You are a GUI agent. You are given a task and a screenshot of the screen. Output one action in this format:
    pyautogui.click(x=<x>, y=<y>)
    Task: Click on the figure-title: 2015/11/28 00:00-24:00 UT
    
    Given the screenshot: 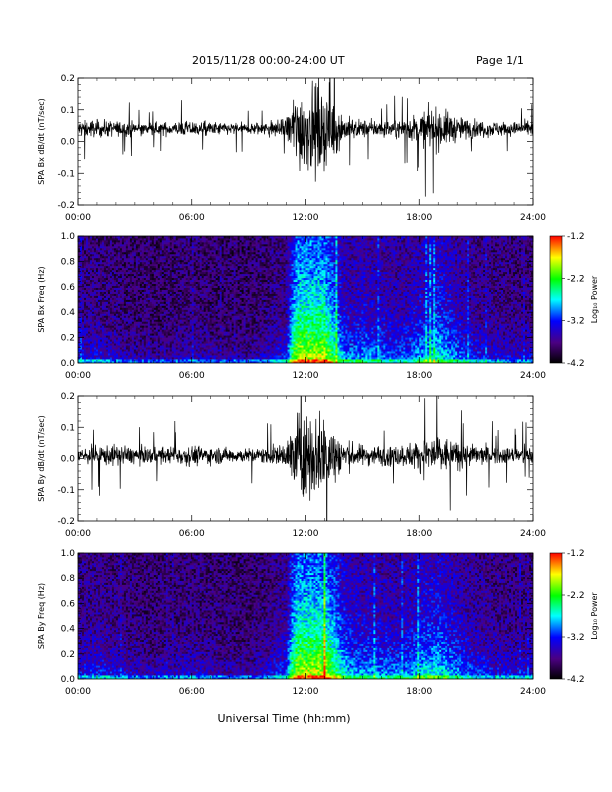 What is the action you would take?
    pyautogui.click(x=268, y=60)
    